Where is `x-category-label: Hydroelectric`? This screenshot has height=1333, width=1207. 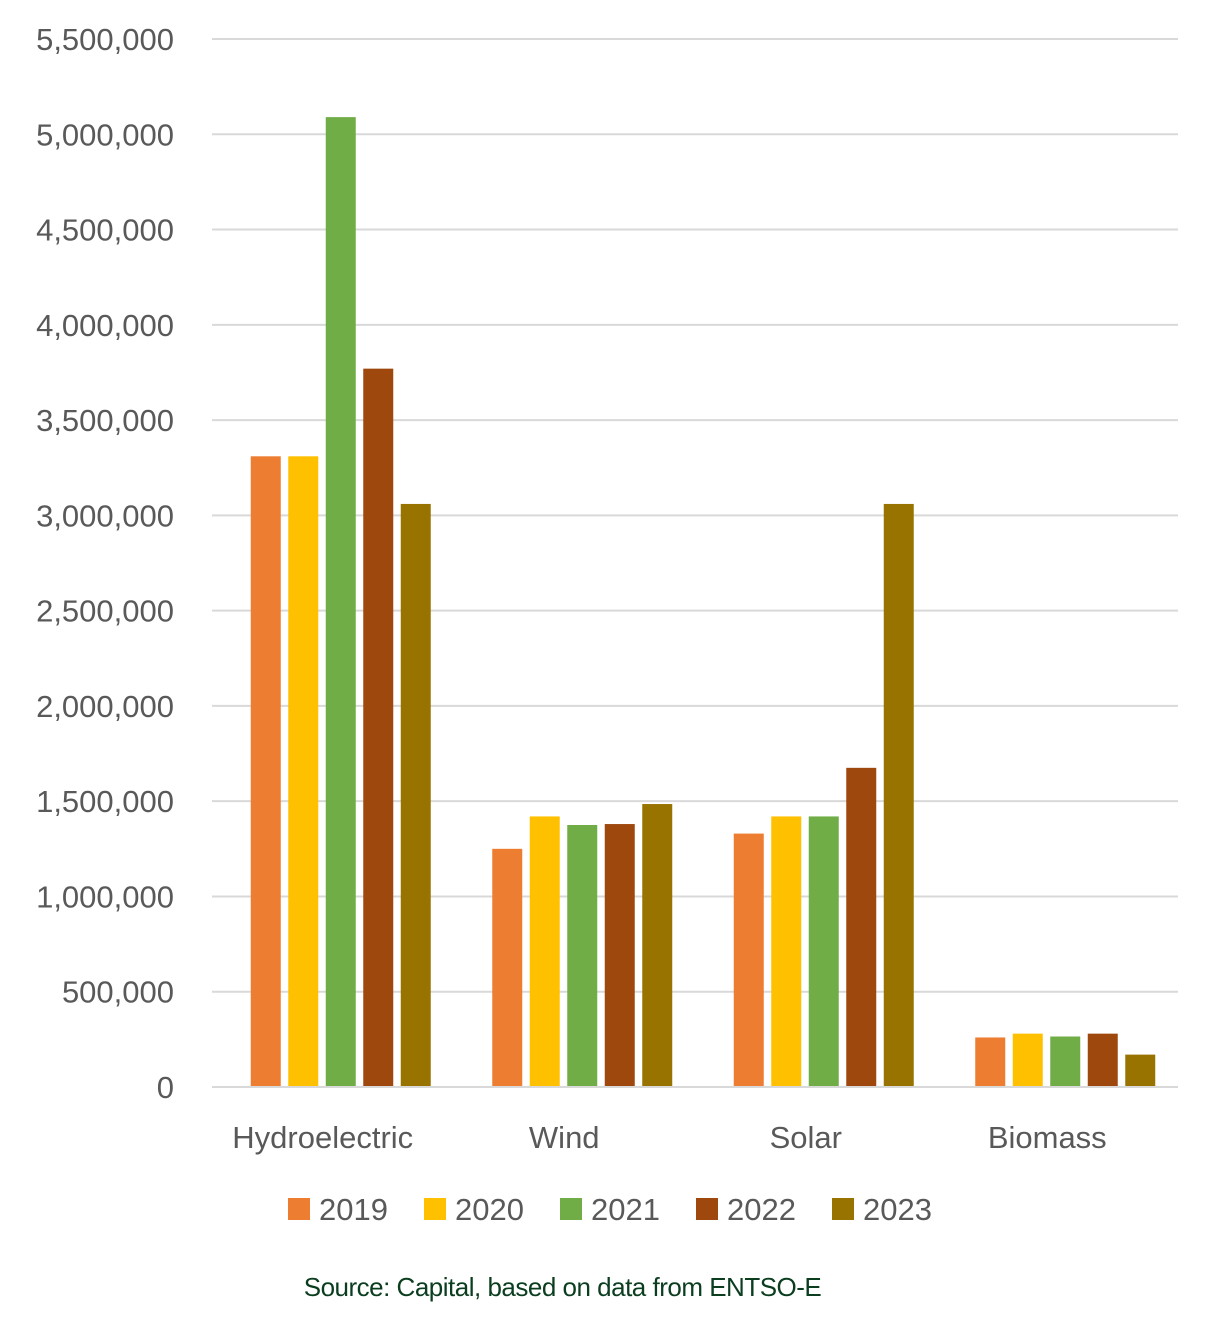 x-category-label: Hydroelectric is located at coordinates (322, 1137).